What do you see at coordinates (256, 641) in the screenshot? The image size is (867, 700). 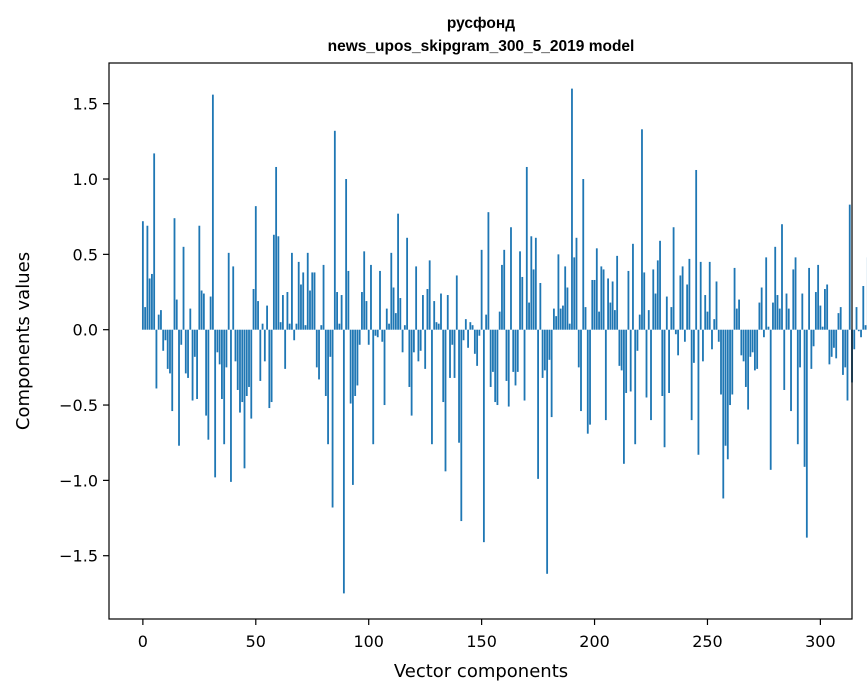 I see `x-tick-label: 50` at bounding box center [256, 641].